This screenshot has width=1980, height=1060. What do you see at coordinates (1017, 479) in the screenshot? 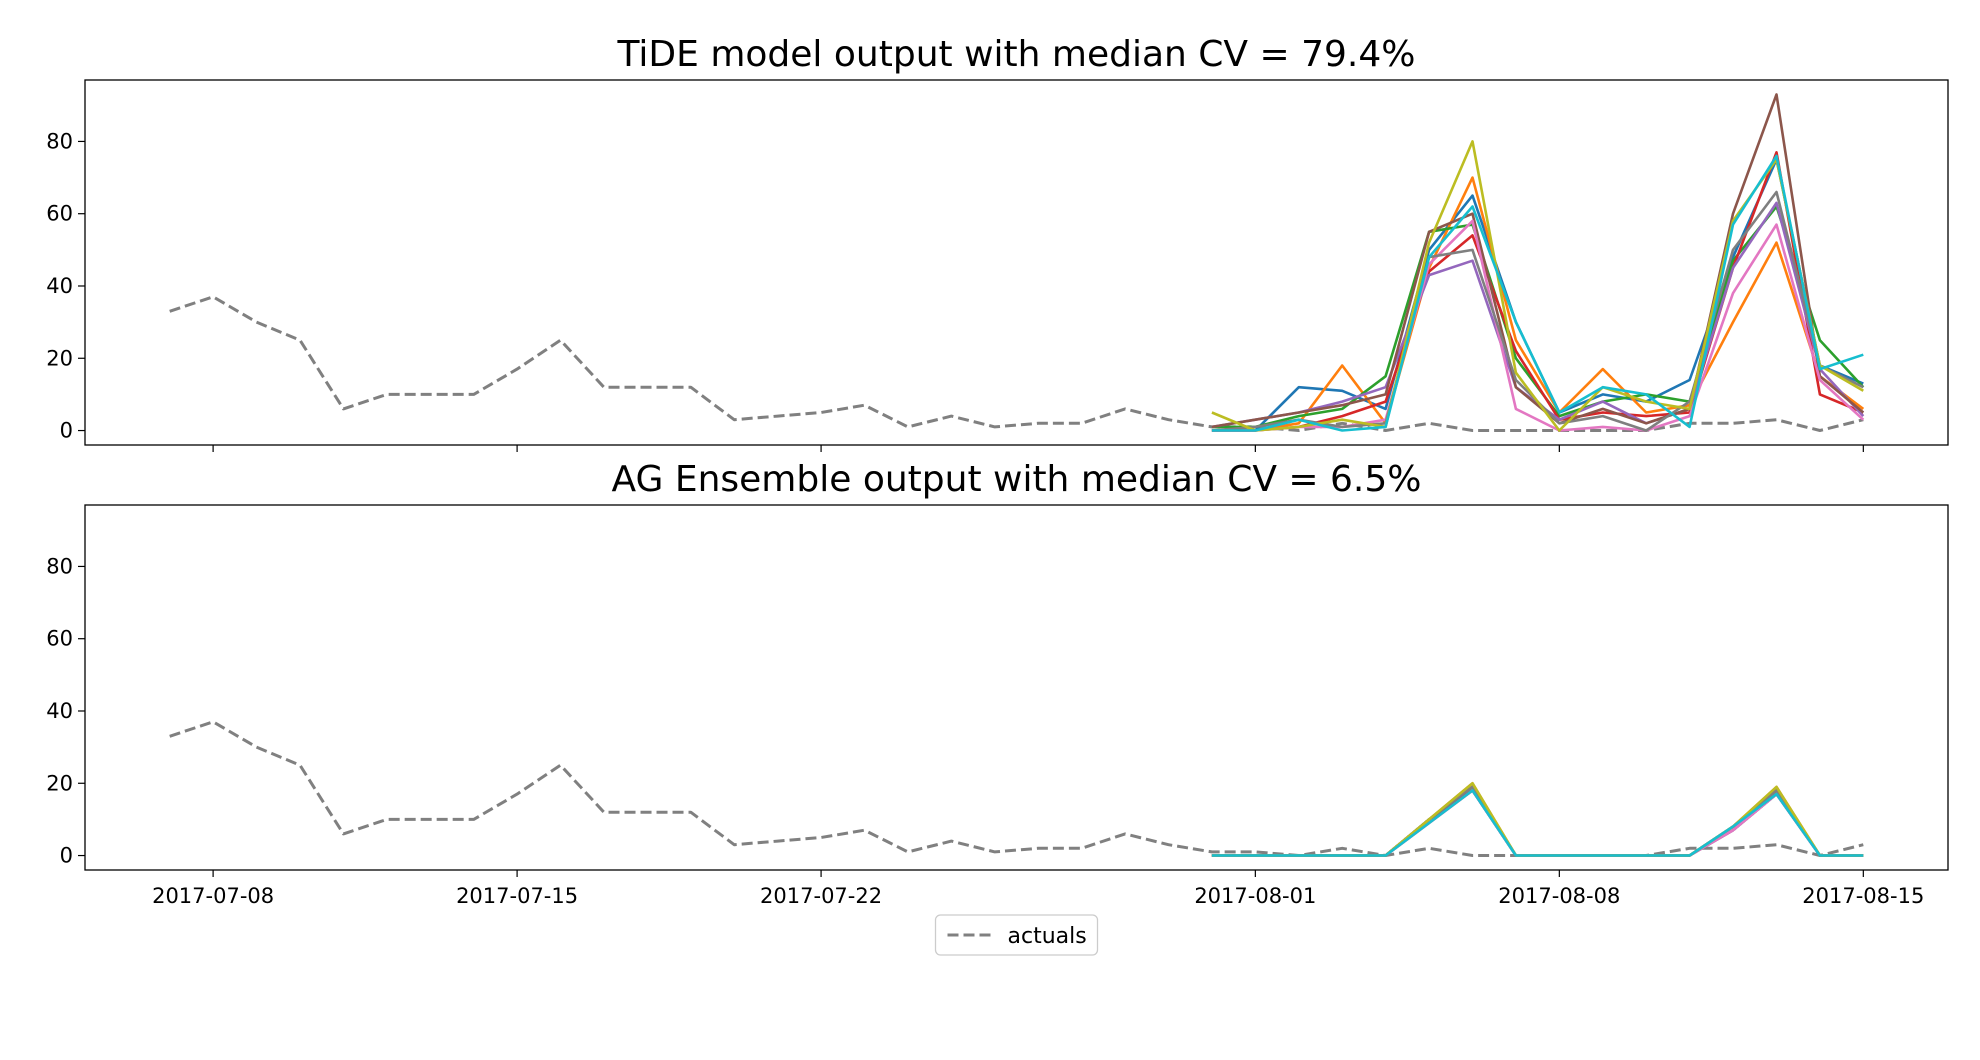
I see `chart-title: AG Ensemble output with median CV = 6.5%` at bounding box center [1017, 479].